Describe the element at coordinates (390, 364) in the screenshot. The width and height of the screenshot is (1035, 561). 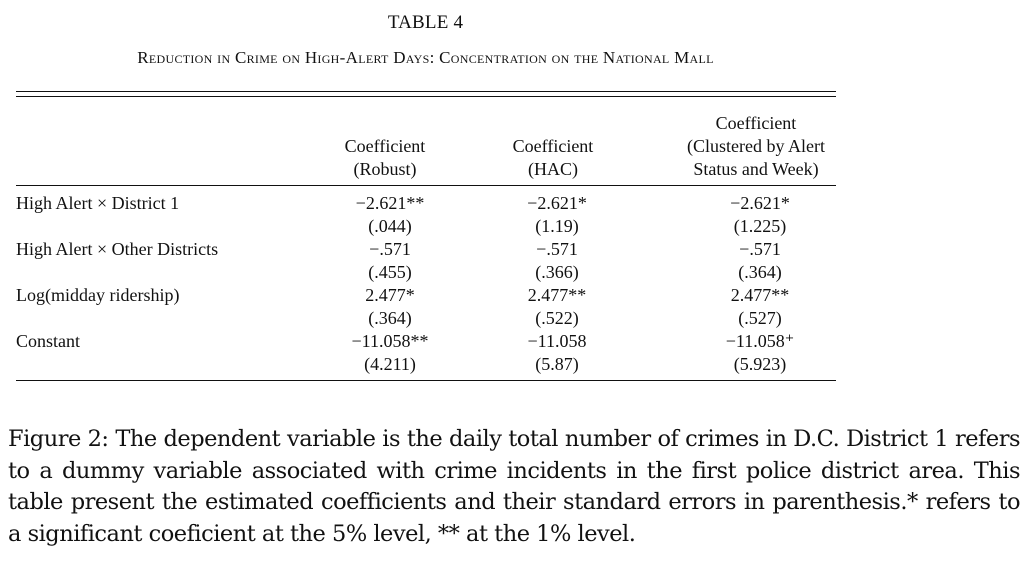
I see `table-cell: (4.211)` at that location.